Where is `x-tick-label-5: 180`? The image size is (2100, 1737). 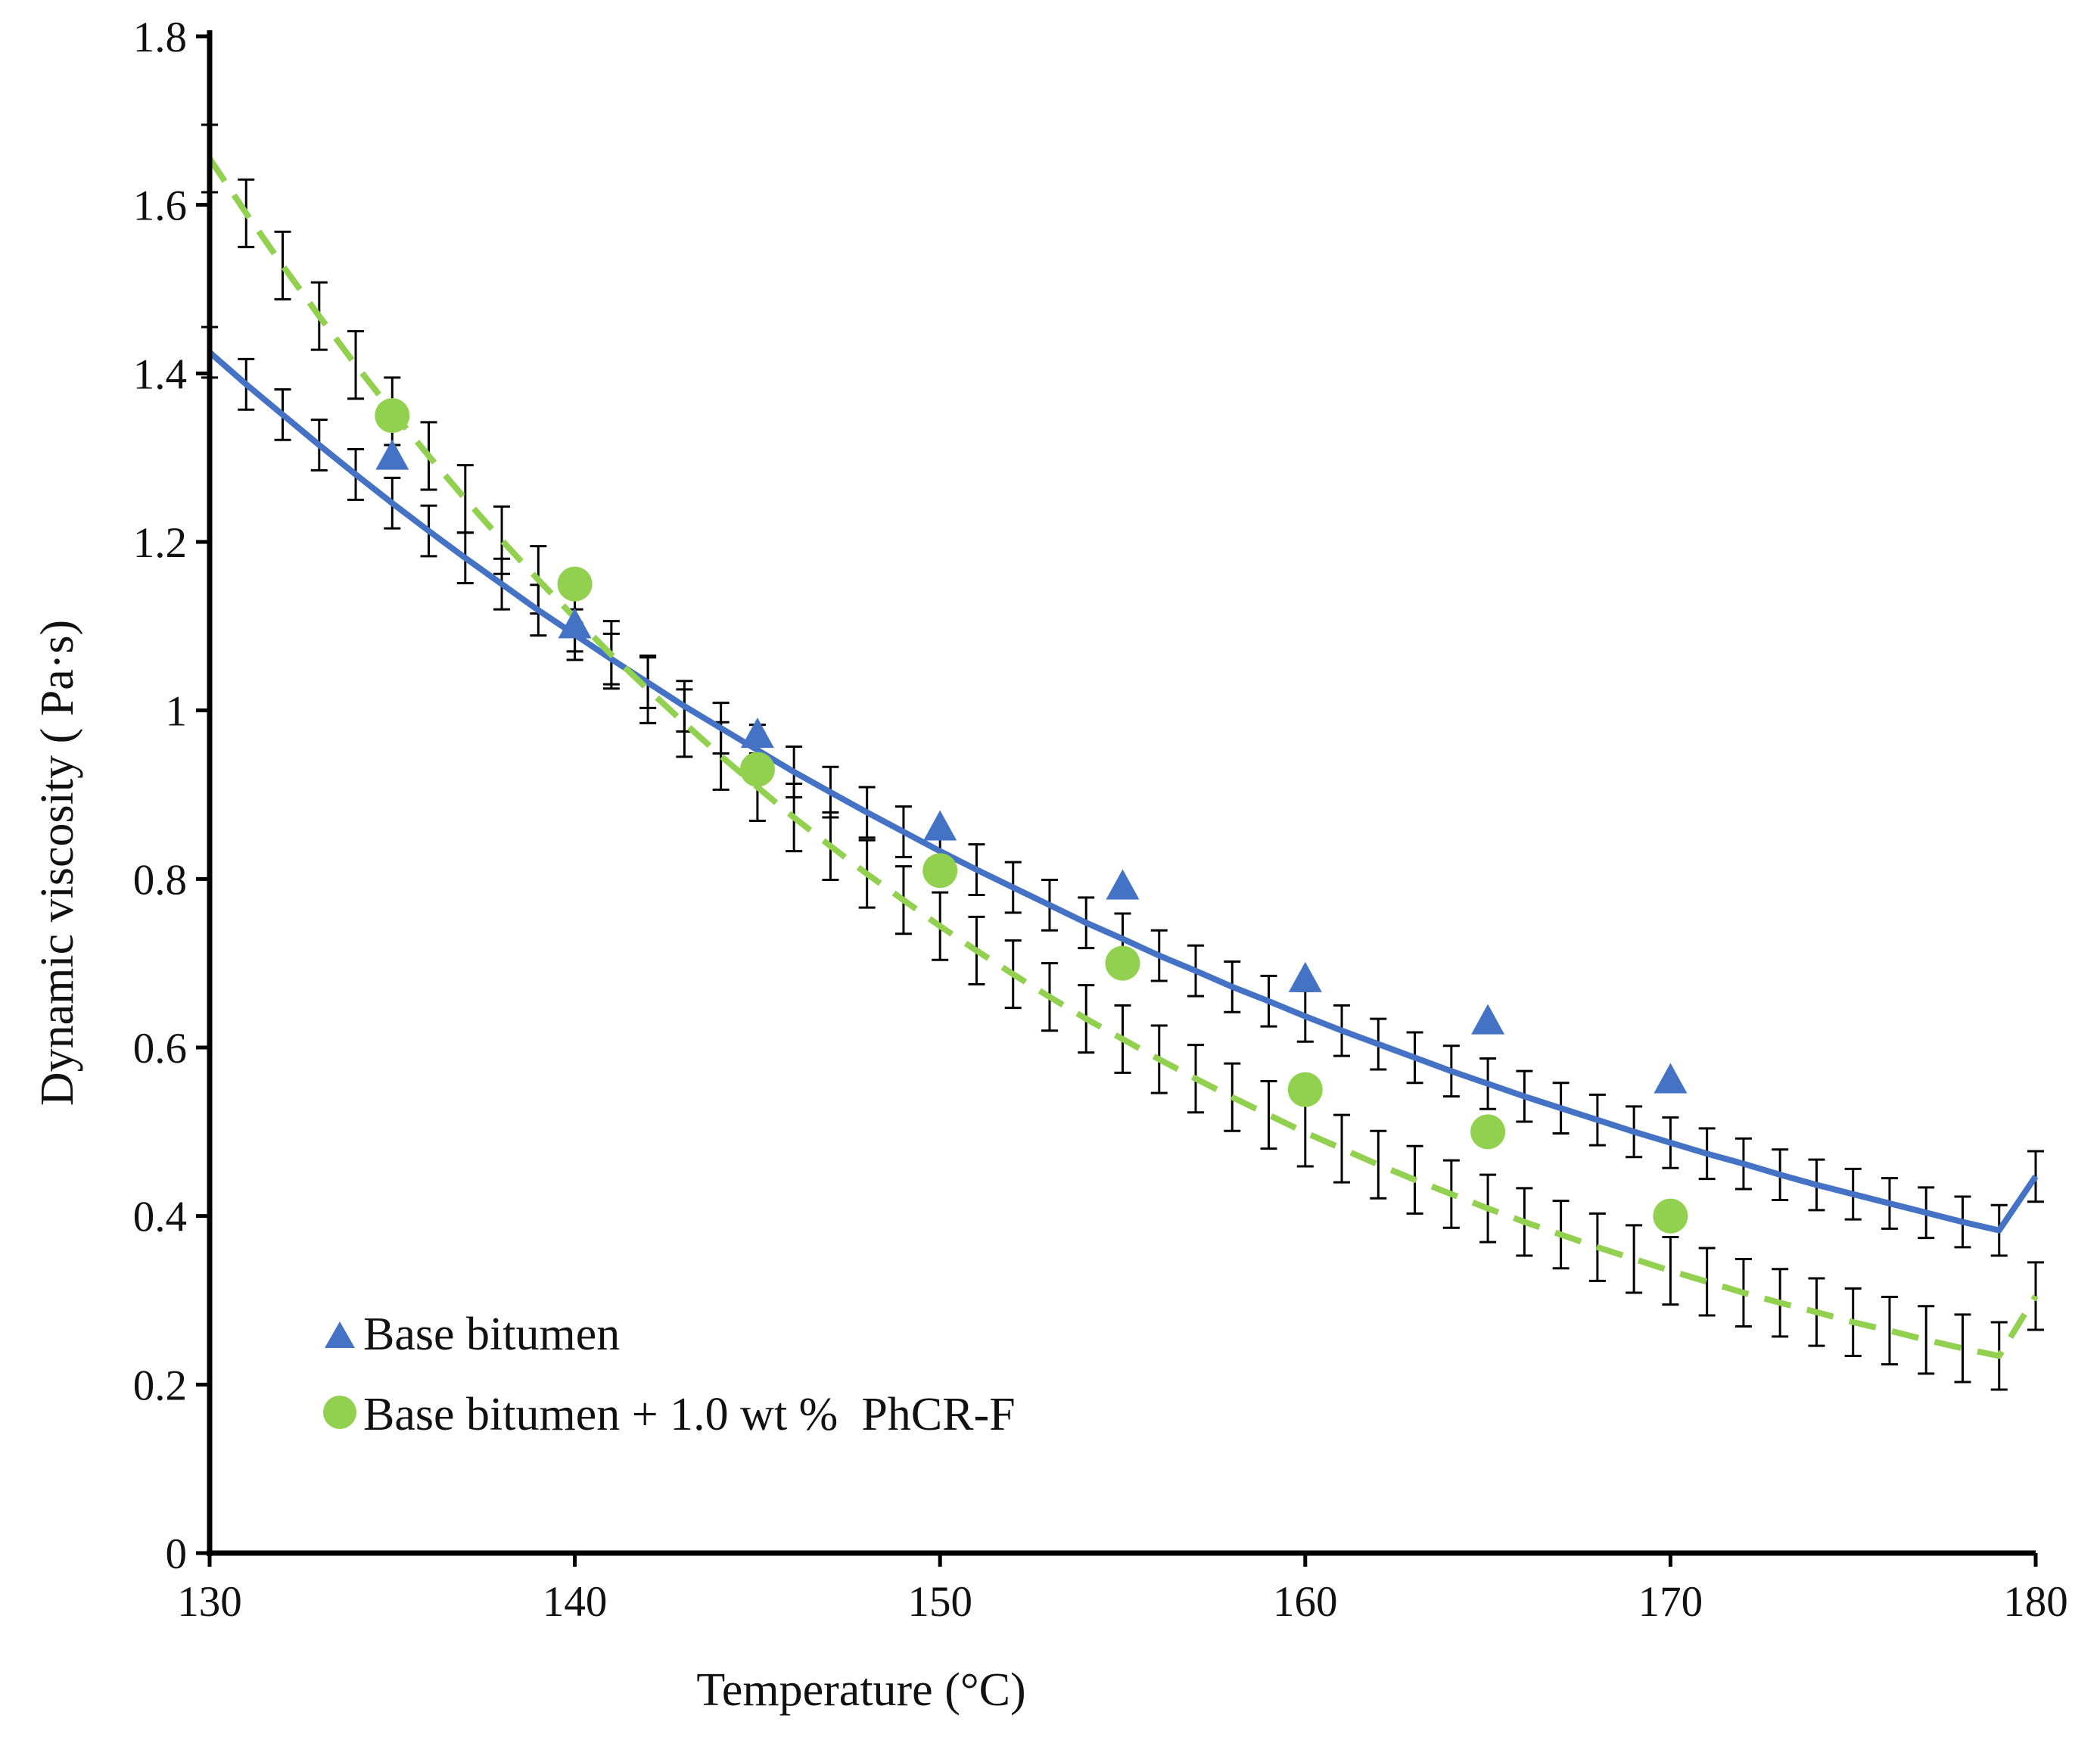 x-tick-label-5: 180 is located at coordinates (2035, 1602).